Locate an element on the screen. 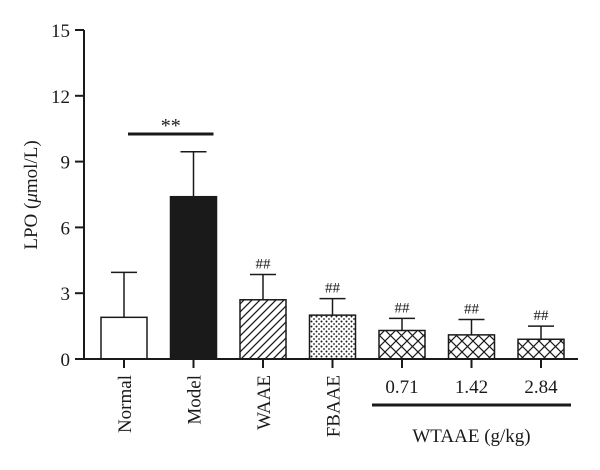 This screenshot has width=600, height=470. y-tick-label: 9 is located at coordinates (66, 163).